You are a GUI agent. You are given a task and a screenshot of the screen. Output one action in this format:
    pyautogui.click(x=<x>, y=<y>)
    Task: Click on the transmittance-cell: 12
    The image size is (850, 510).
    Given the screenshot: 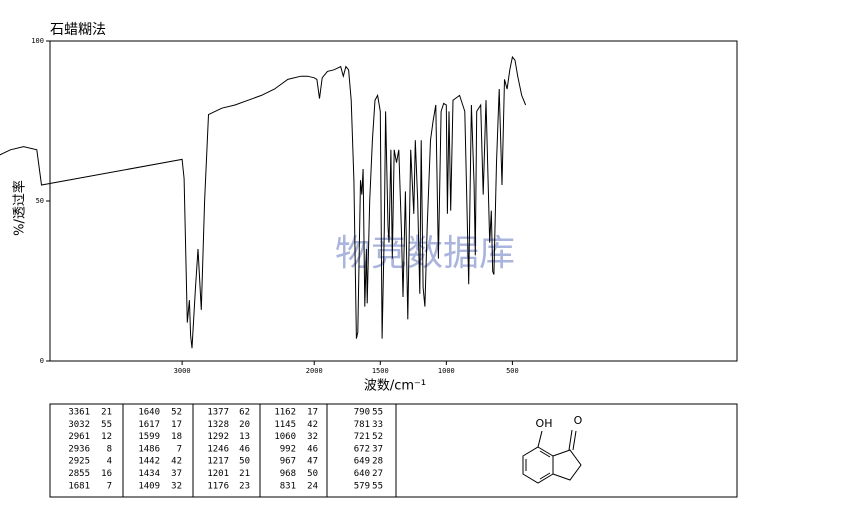 What is the action you would take?
    pyautogui.click(x=106, y=437)
    